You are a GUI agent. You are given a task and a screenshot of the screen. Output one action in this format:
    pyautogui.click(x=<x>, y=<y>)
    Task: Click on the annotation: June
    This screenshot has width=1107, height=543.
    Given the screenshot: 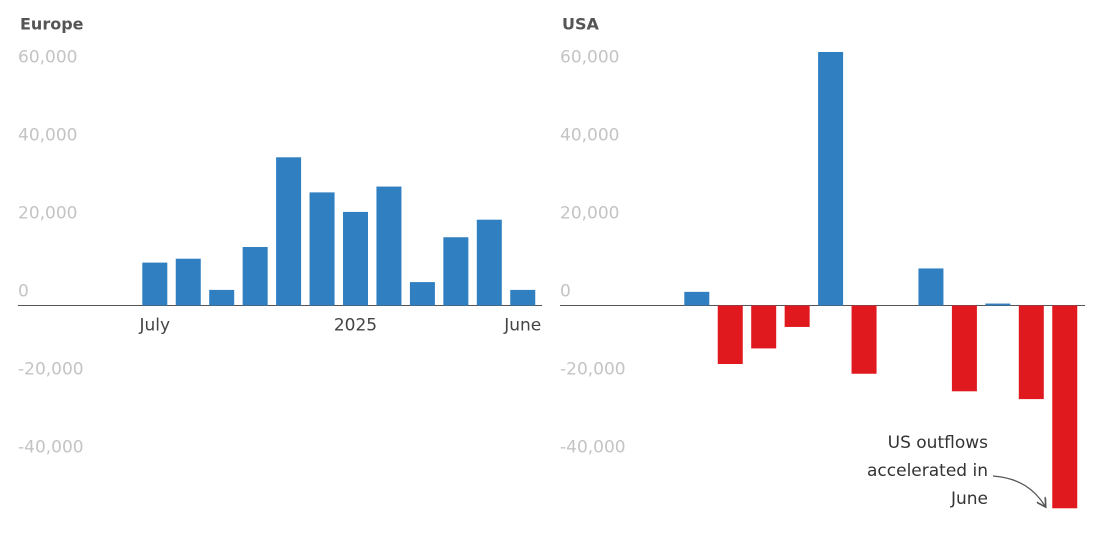 What is the action you would take?
    pyautogui.click(x=969, y=499)
    